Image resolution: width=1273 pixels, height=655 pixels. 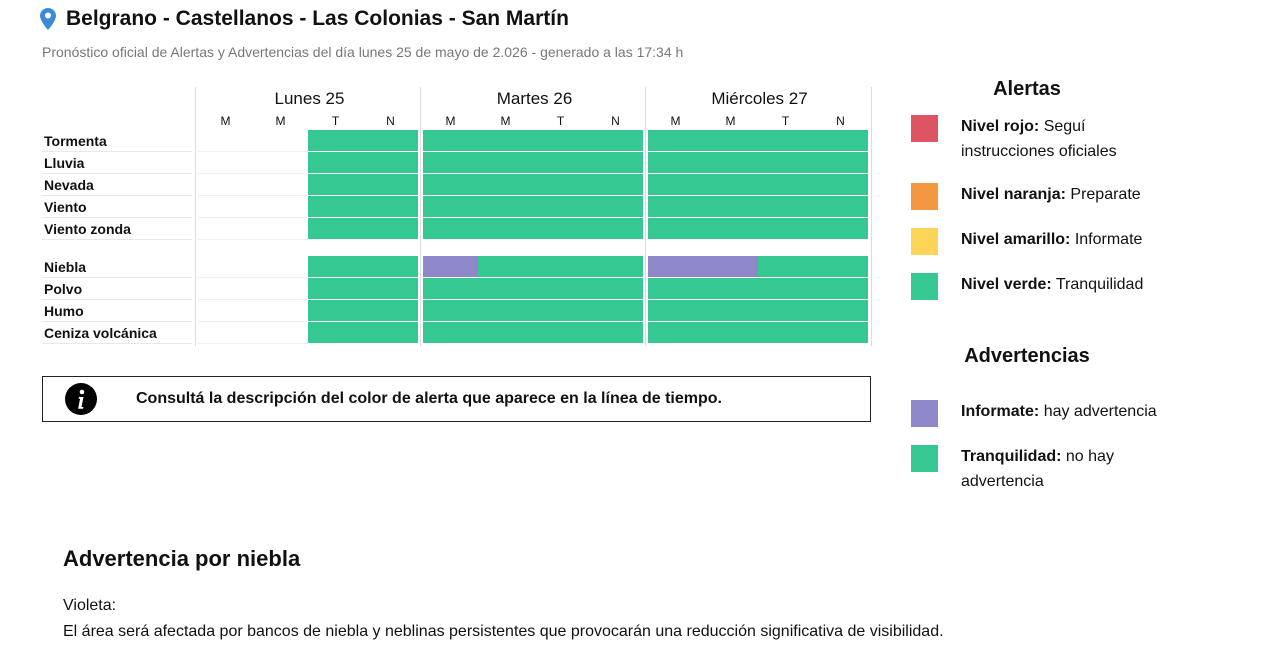 I want to click on legend-label: Nivel amarillo:, so click(x=1016, y=239).